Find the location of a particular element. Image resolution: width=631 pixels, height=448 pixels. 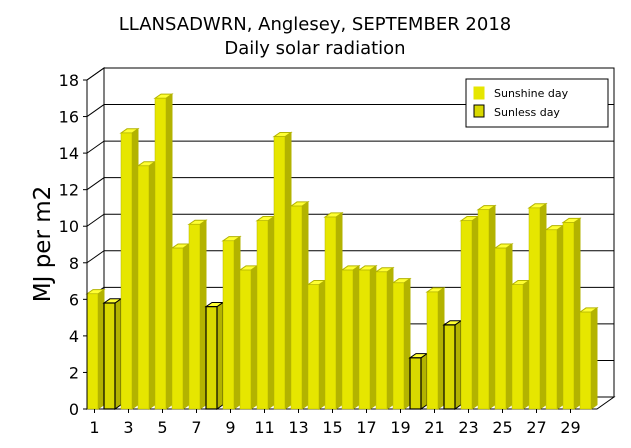

y-tick-label: 10 is located at coordinates (69, 226).